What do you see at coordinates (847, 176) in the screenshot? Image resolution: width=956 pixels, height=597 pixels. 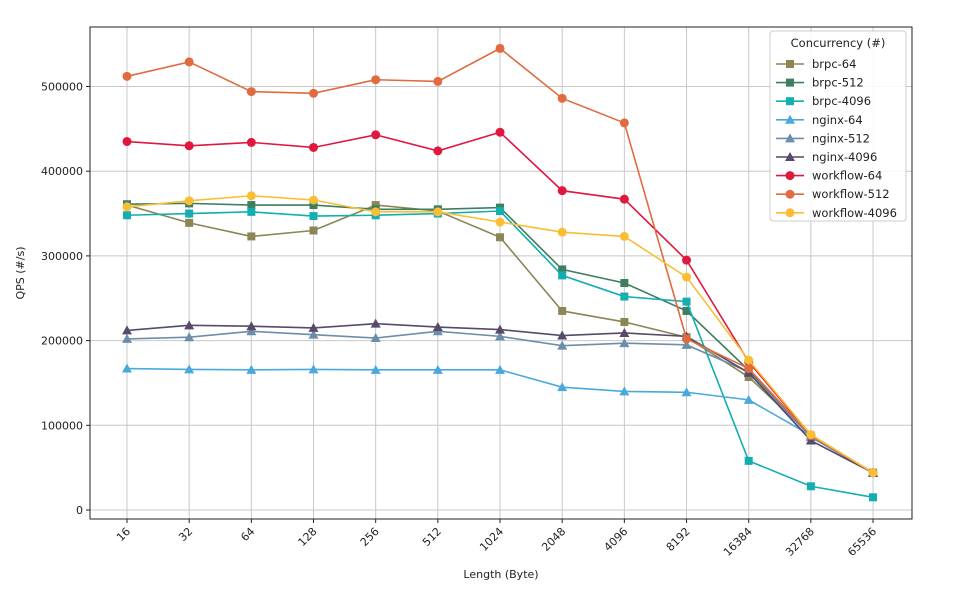 I see `legend-label: workflow-64` at bounding box center [847, 176].